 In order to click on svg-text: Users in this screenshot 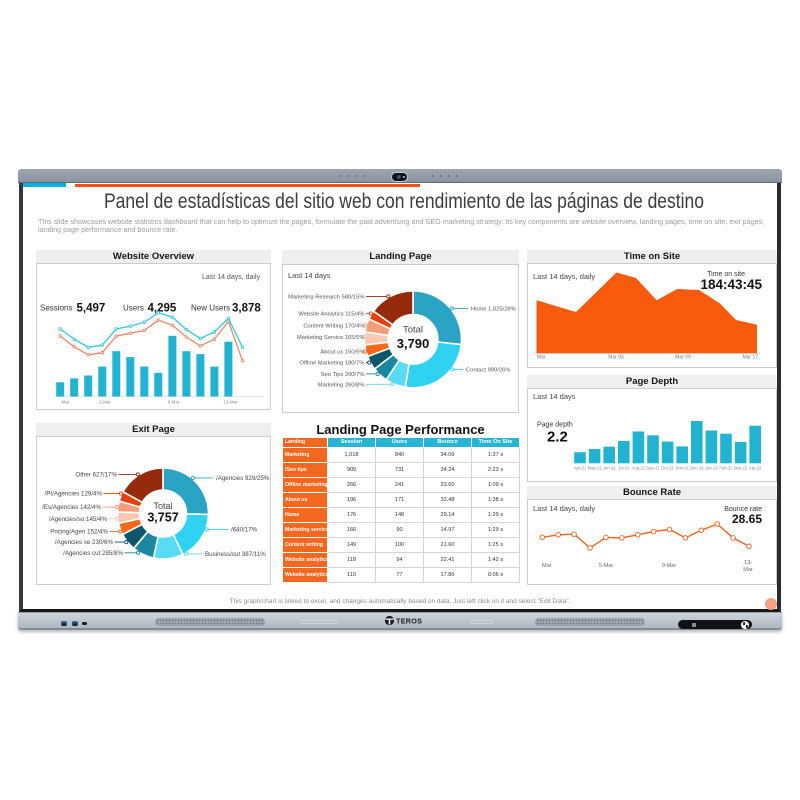, I will do `click(133, 308)`.